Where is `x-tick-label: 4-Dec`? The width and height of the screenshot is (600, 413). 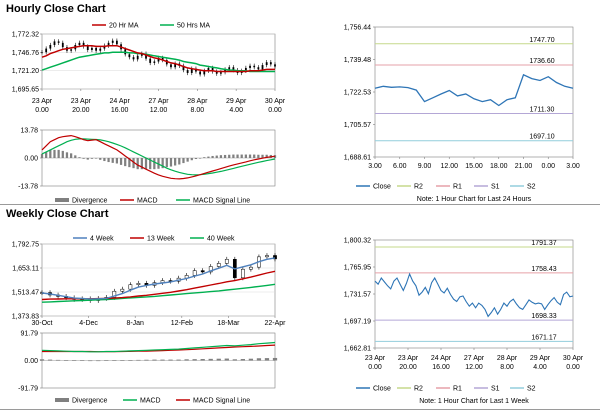 x-tick-label: 4-Dec is located at coordinates (88, 323).